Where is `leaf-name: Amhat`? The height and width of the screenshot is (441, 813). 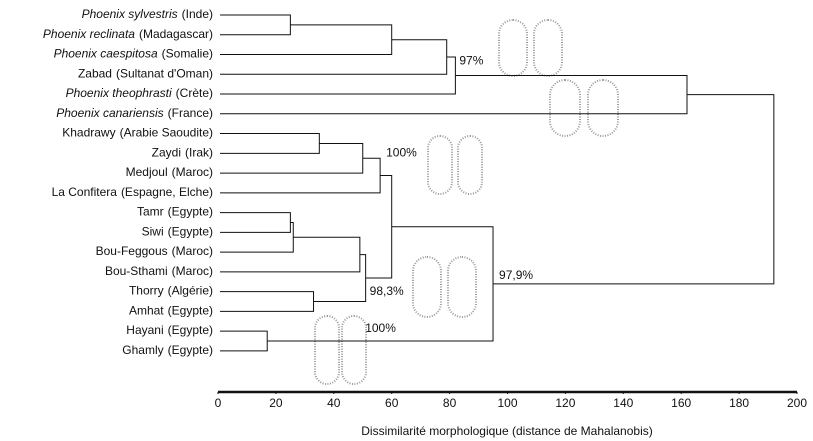 leaf-name: Amhat is located at coordinates (146, 311).